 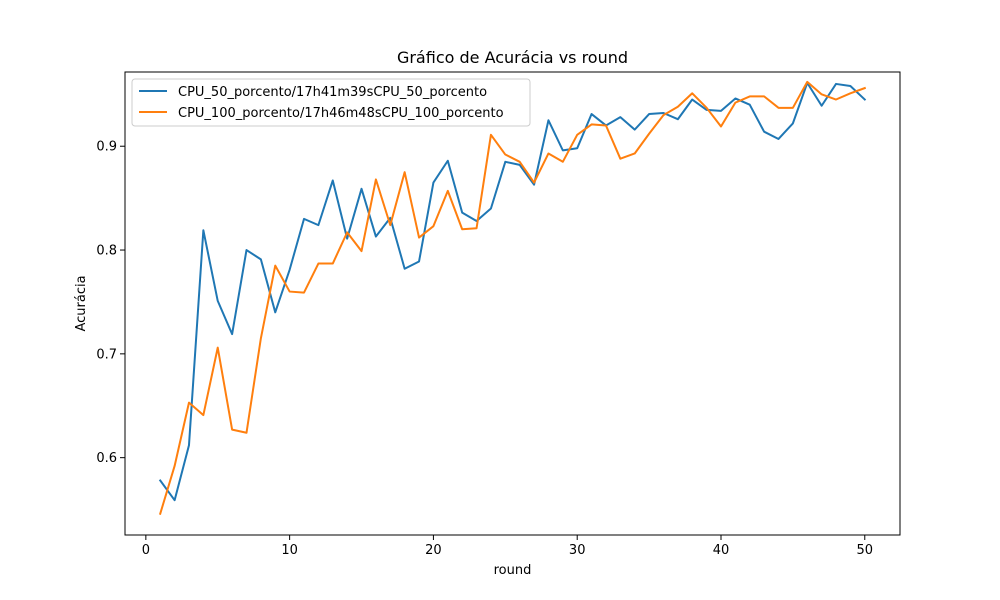 I want to click on y-axis-label: Acurácia, so click(x=81, y=303).